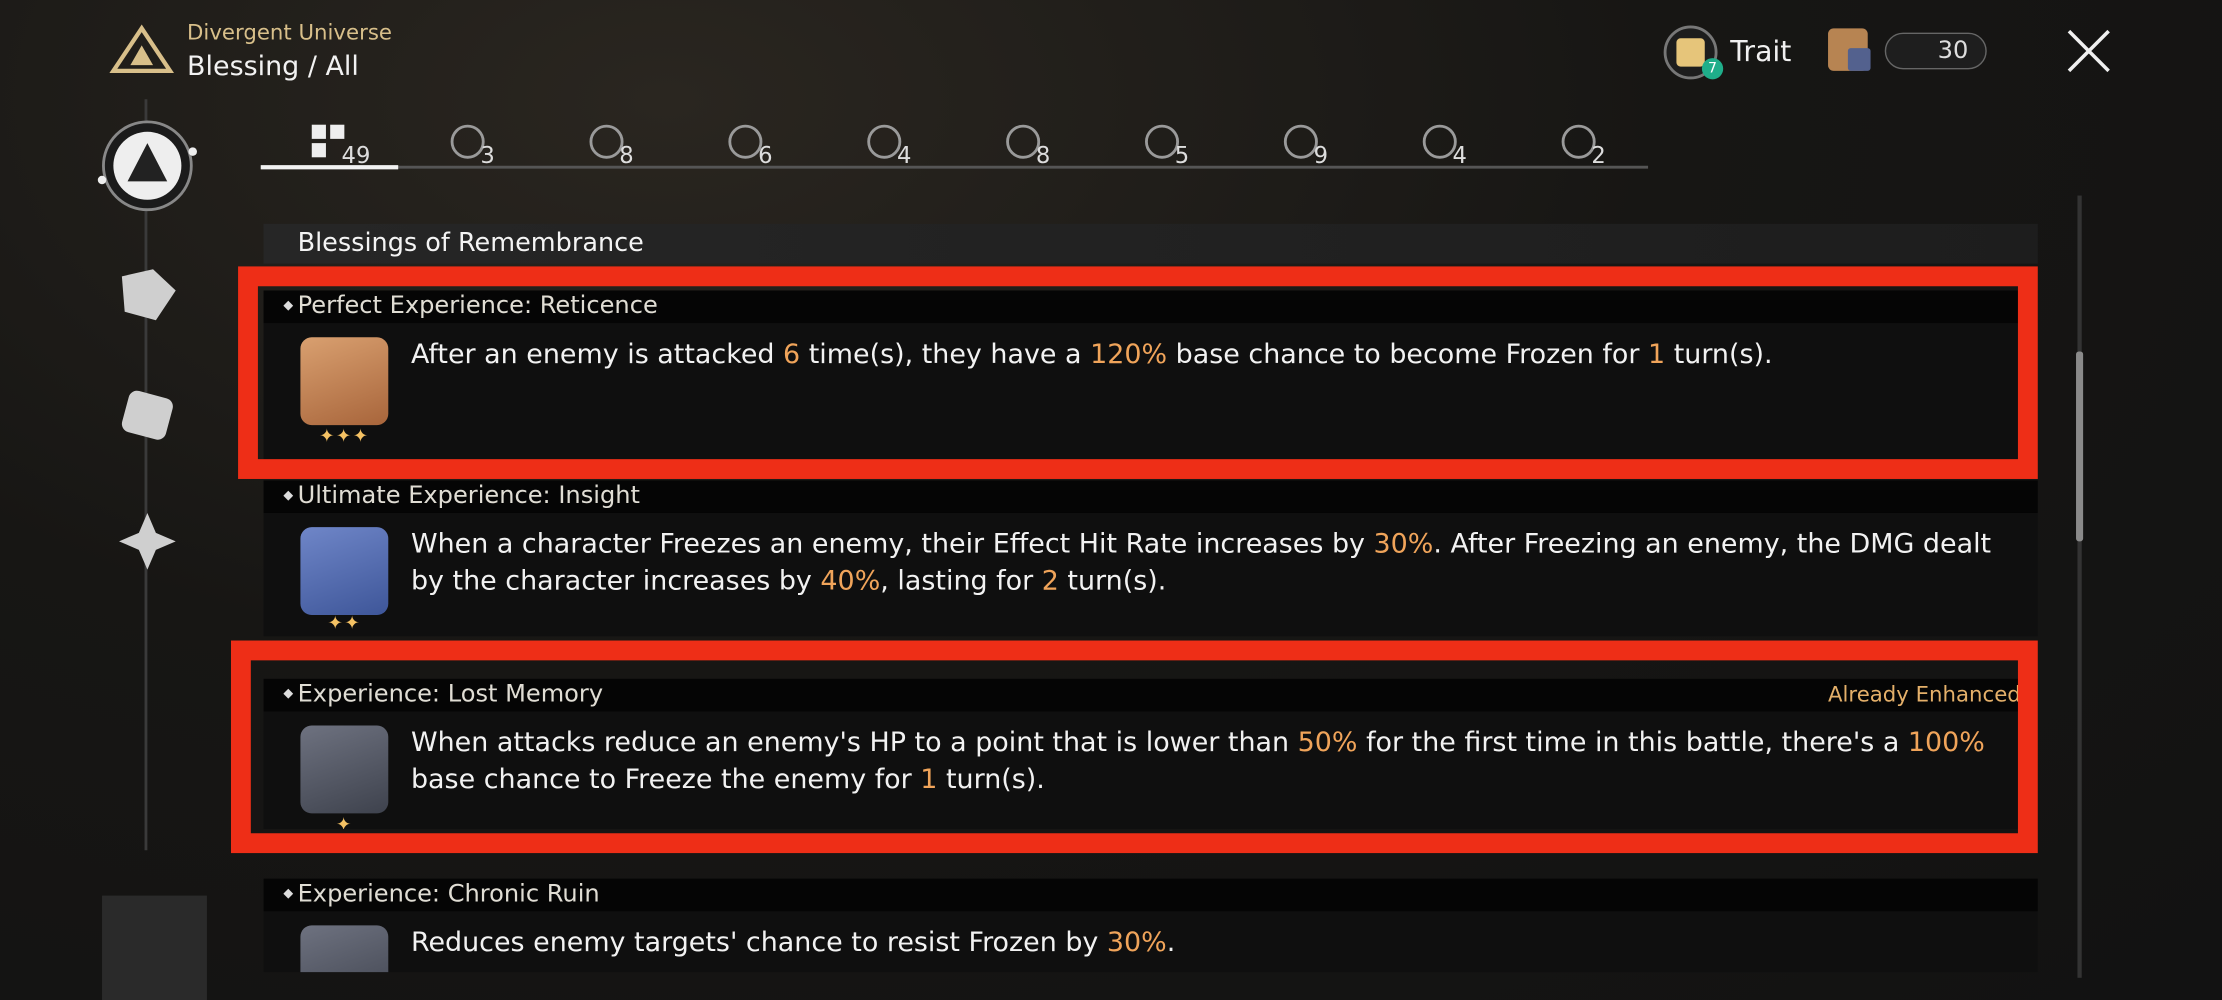 This screenshot has width=2222, height=1000. What do you see at coordinates (945, 354) in the screenshot?
I see `description-text: time(s), they have a` at bounding box center [945, 354].